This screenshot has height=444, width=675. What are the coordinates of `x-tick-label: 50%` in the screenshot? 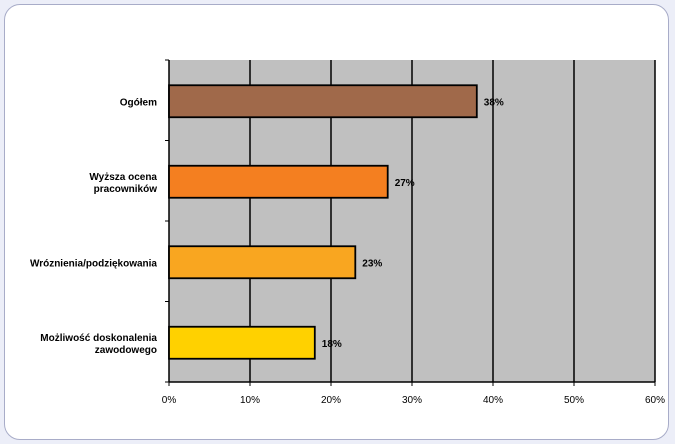 It's located at (574, 400).